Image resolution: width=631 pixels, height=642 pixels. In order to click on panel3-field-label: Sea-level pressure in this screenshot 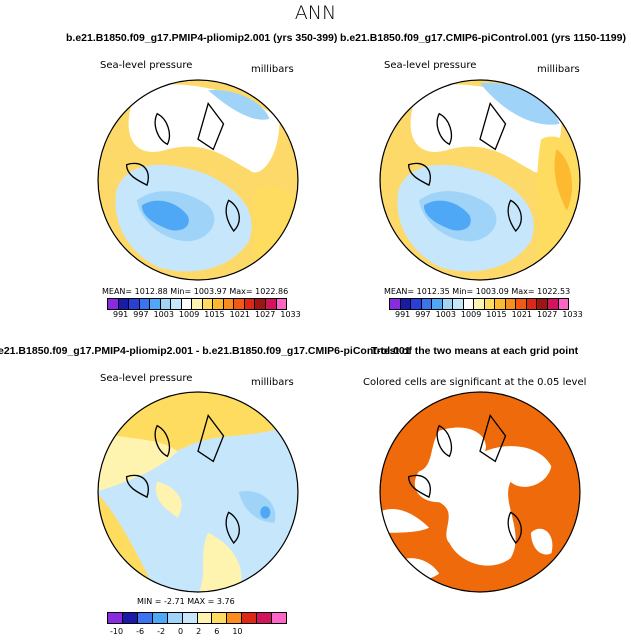, I will do `click(146, 378)`.